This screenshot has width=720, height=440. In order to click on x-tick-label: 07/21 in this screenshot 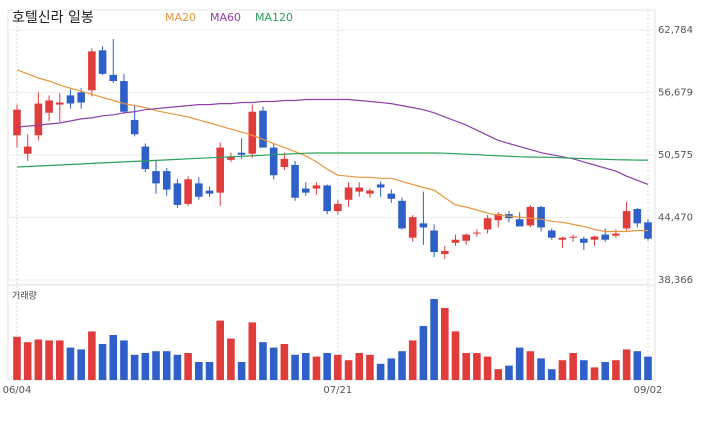, I will do `click(337, 390)`.